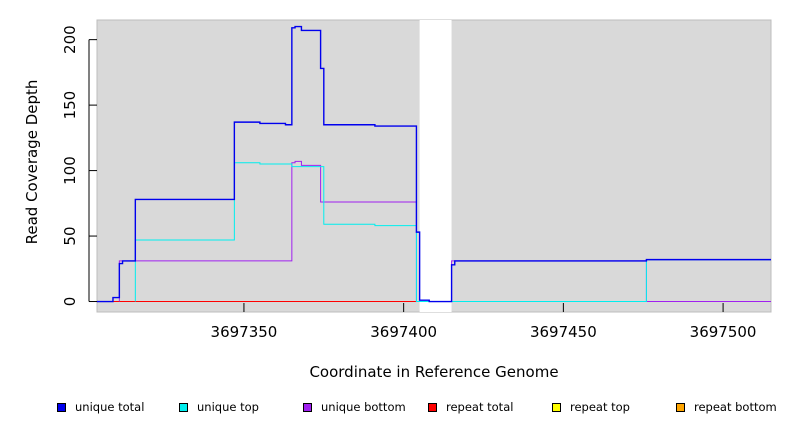 The height and width of the screenshot is (432, 792). I want to click on legend-label: unique total, so click(110, 407).